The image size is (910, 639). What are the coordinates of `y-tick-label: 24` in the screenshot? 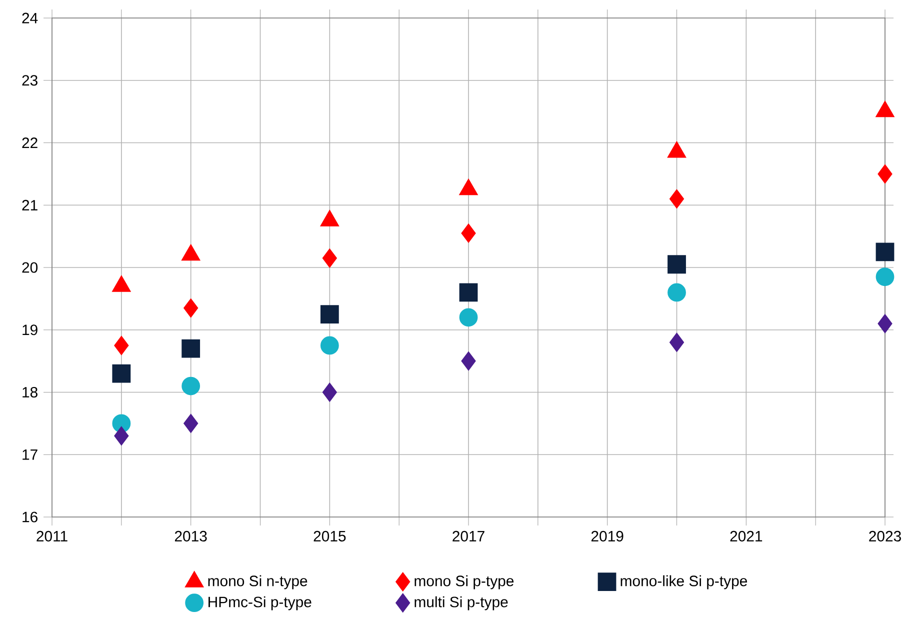 It's located at (30, 18).